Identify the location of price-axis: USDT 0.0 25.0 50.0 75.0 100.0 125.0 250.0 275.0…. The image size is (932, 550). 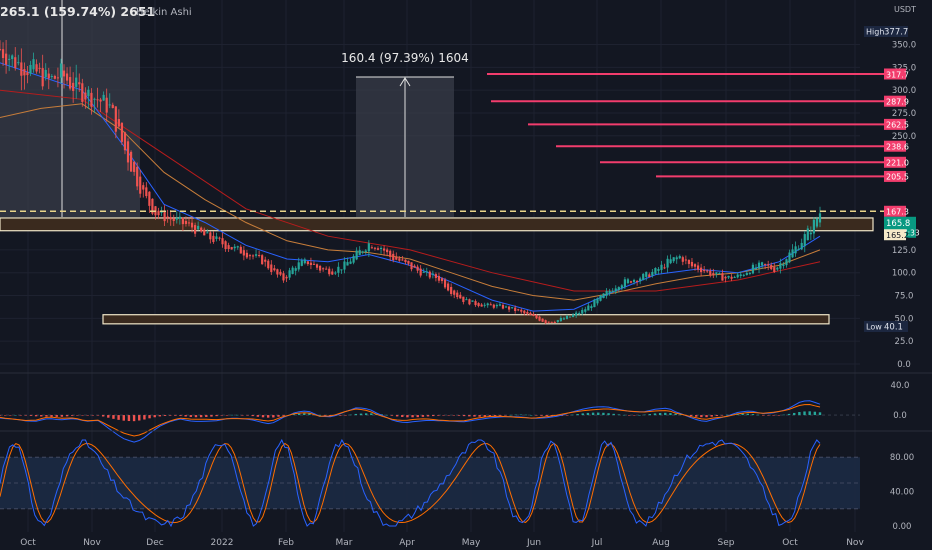
(892, 187).